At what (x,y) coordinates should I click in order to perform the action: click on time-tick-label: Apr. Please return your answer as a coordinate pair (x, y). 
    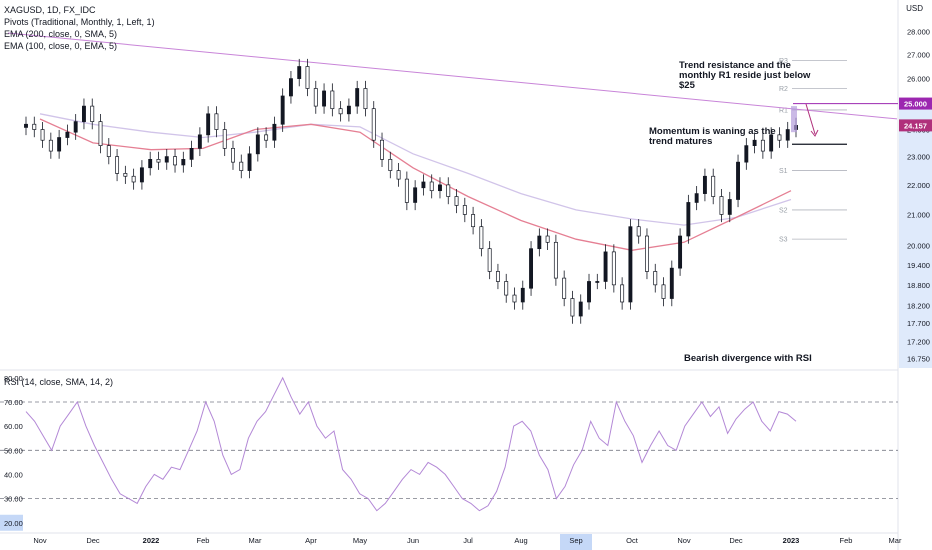
    Looking at the image, I should click on (311, 540).